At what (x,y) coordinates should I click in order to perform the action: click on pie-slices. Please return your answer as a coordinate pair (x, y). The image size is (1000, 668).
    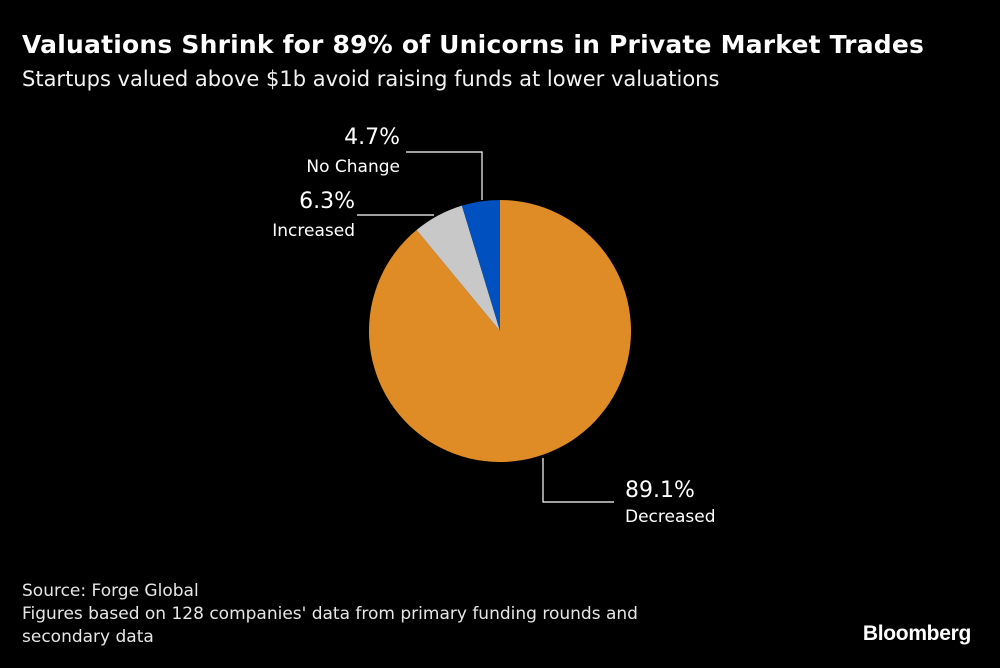
    Looking at the image, I should click on (500, 331).